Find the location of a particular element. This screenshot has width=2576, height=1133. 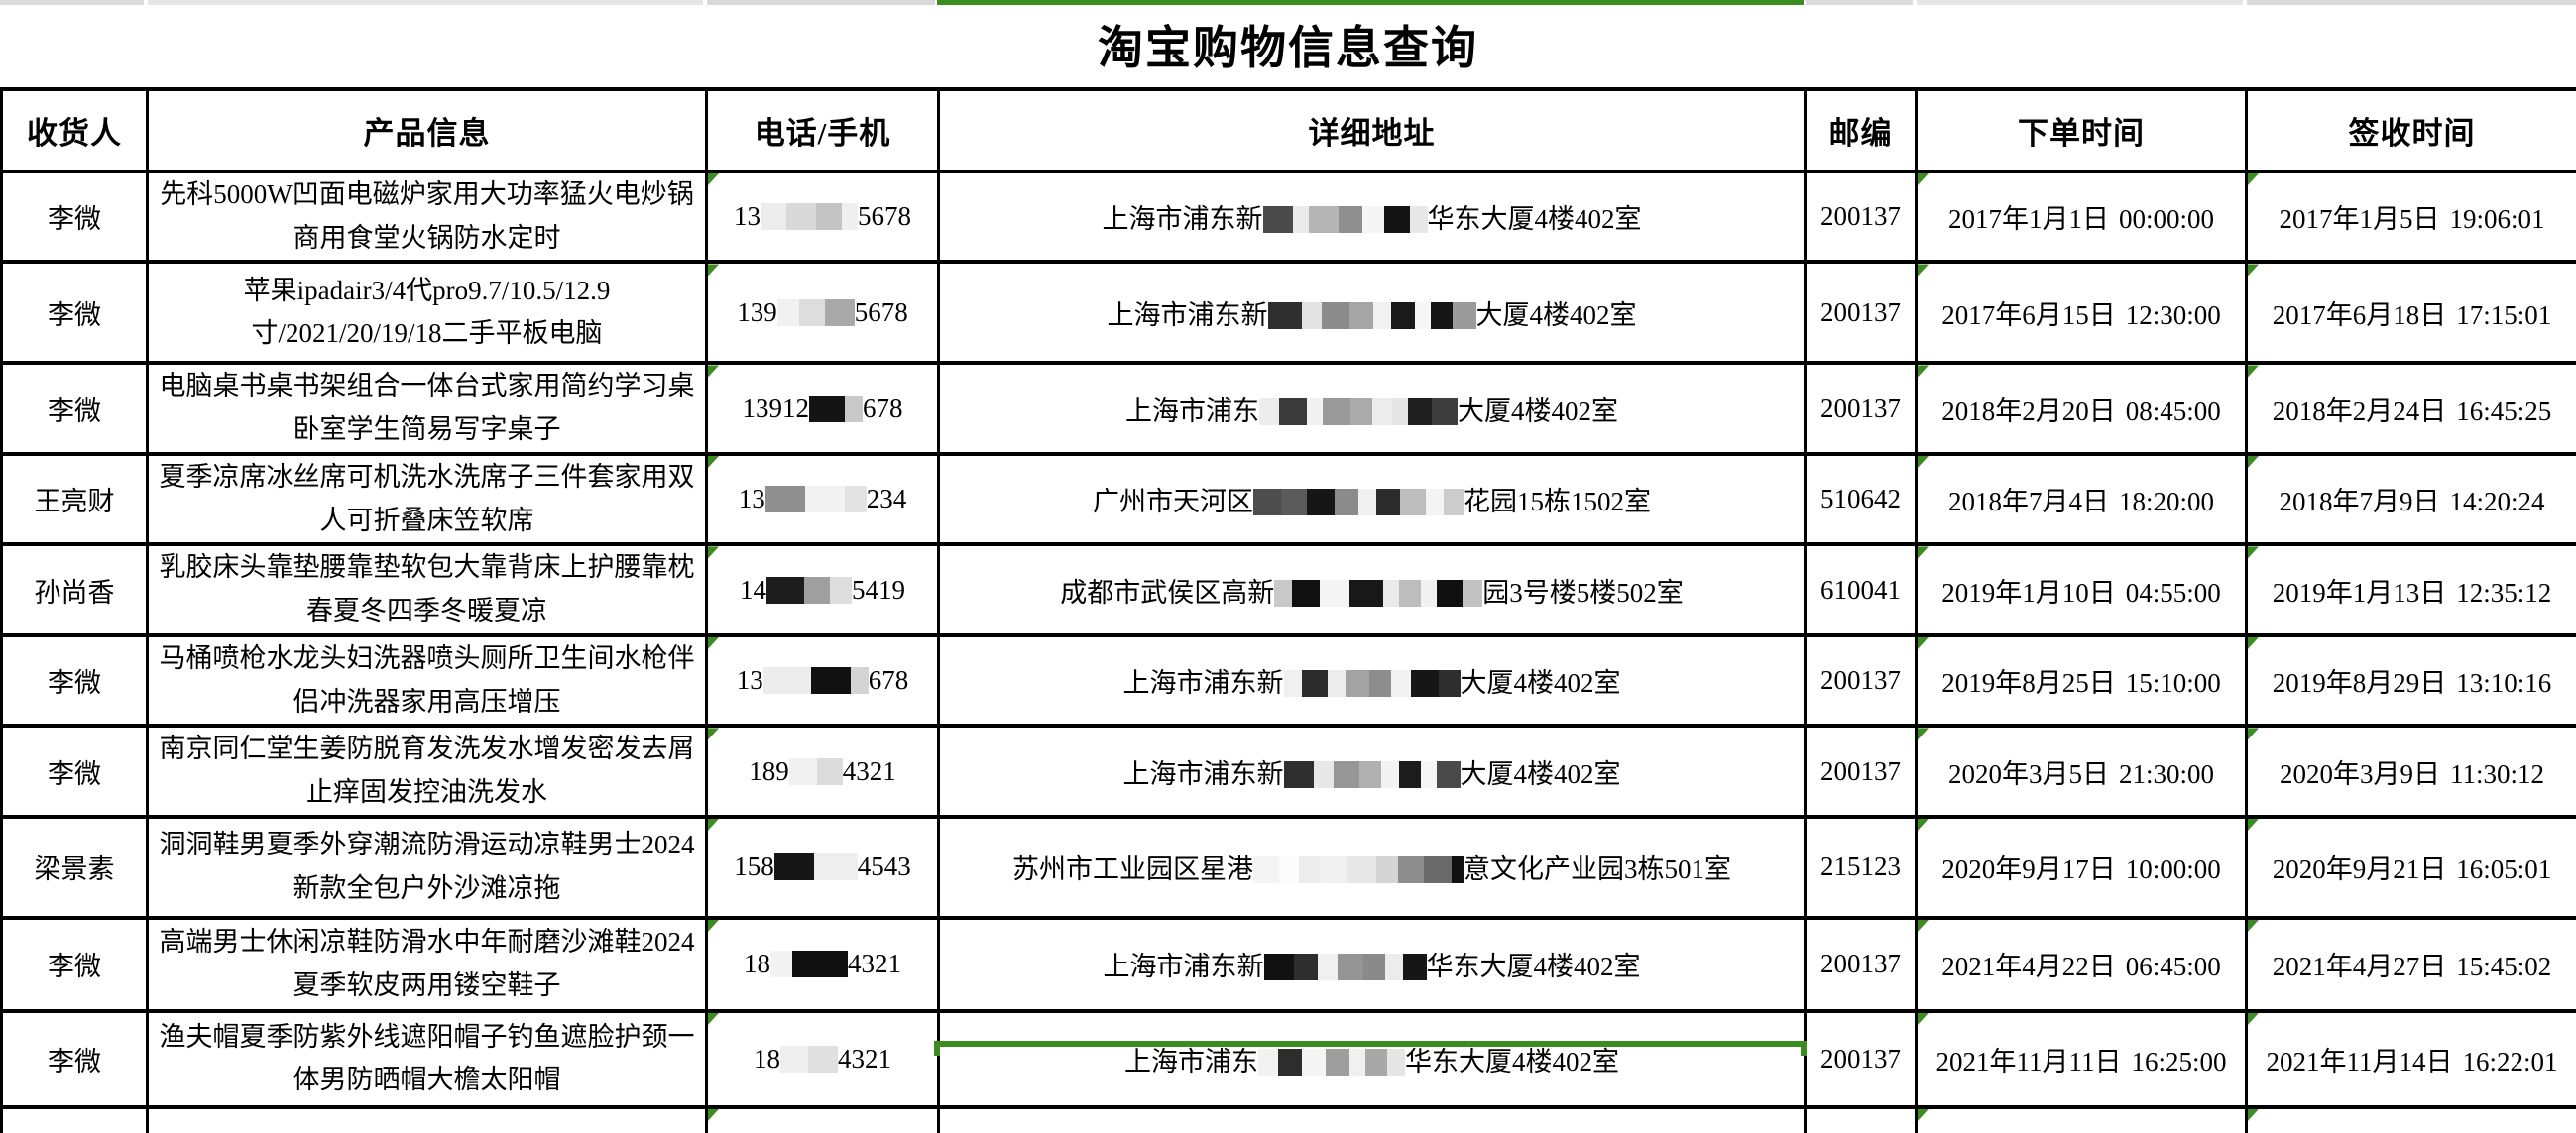

visible-text: 5678 is located at coordinates (885, 216).